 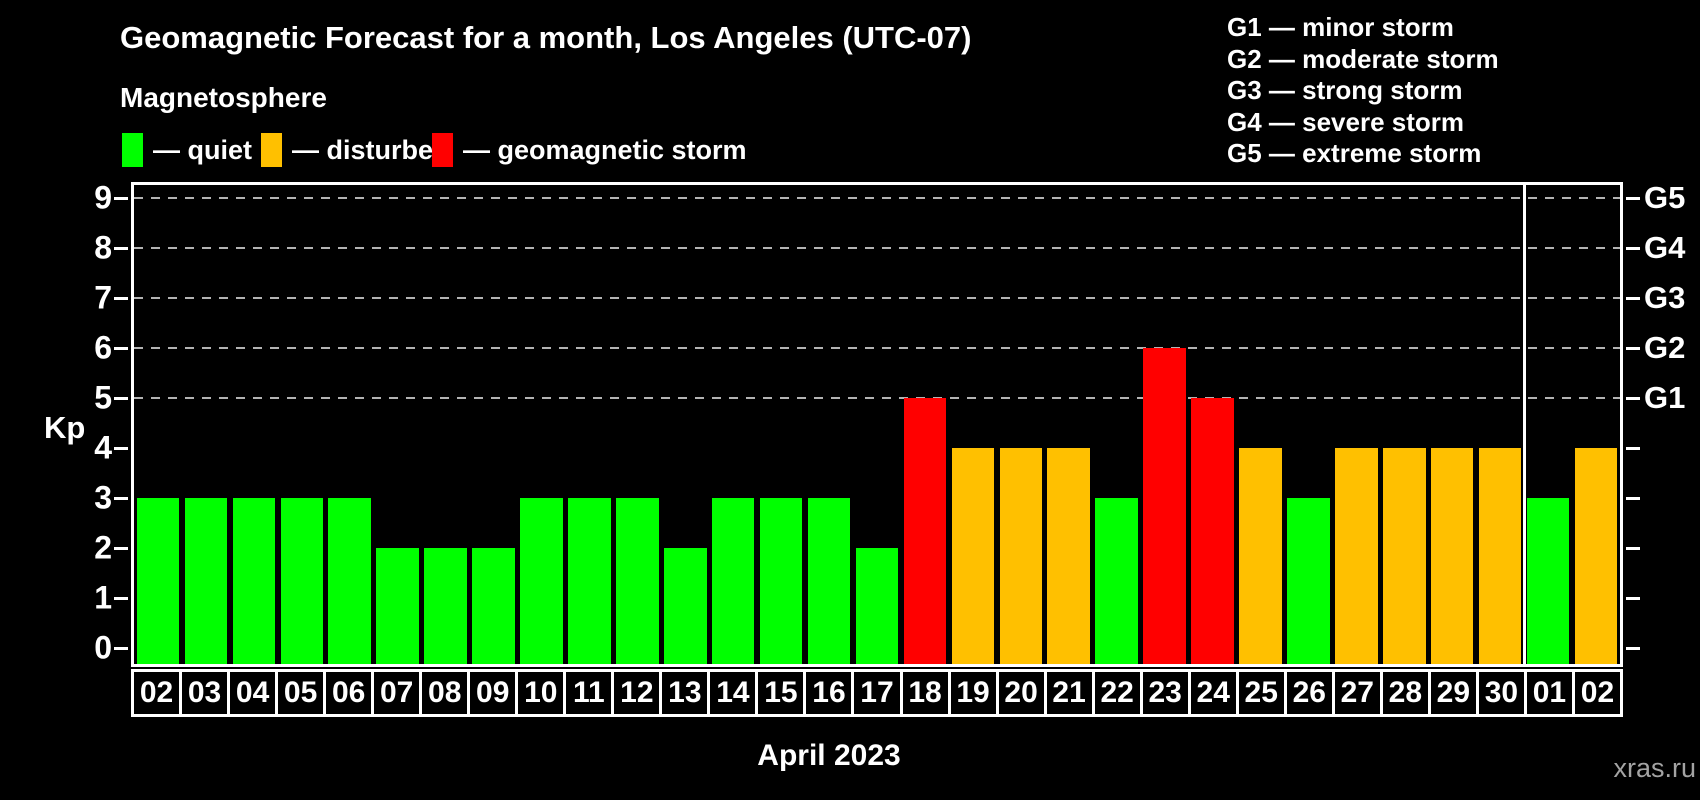 I want to click on day-label-cell-03: 03, so click(x=205, y=693).